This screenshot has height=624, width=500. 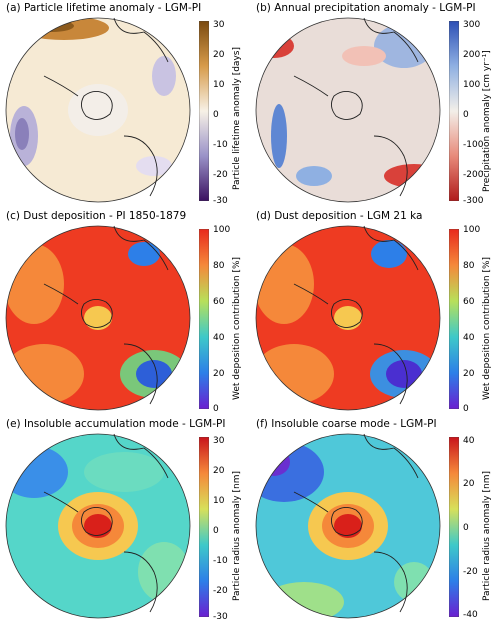 What do you see at coordinates (470, 615) in the screenshot?
I see `cbar-tick: -40` at bounding box center [470, 615].